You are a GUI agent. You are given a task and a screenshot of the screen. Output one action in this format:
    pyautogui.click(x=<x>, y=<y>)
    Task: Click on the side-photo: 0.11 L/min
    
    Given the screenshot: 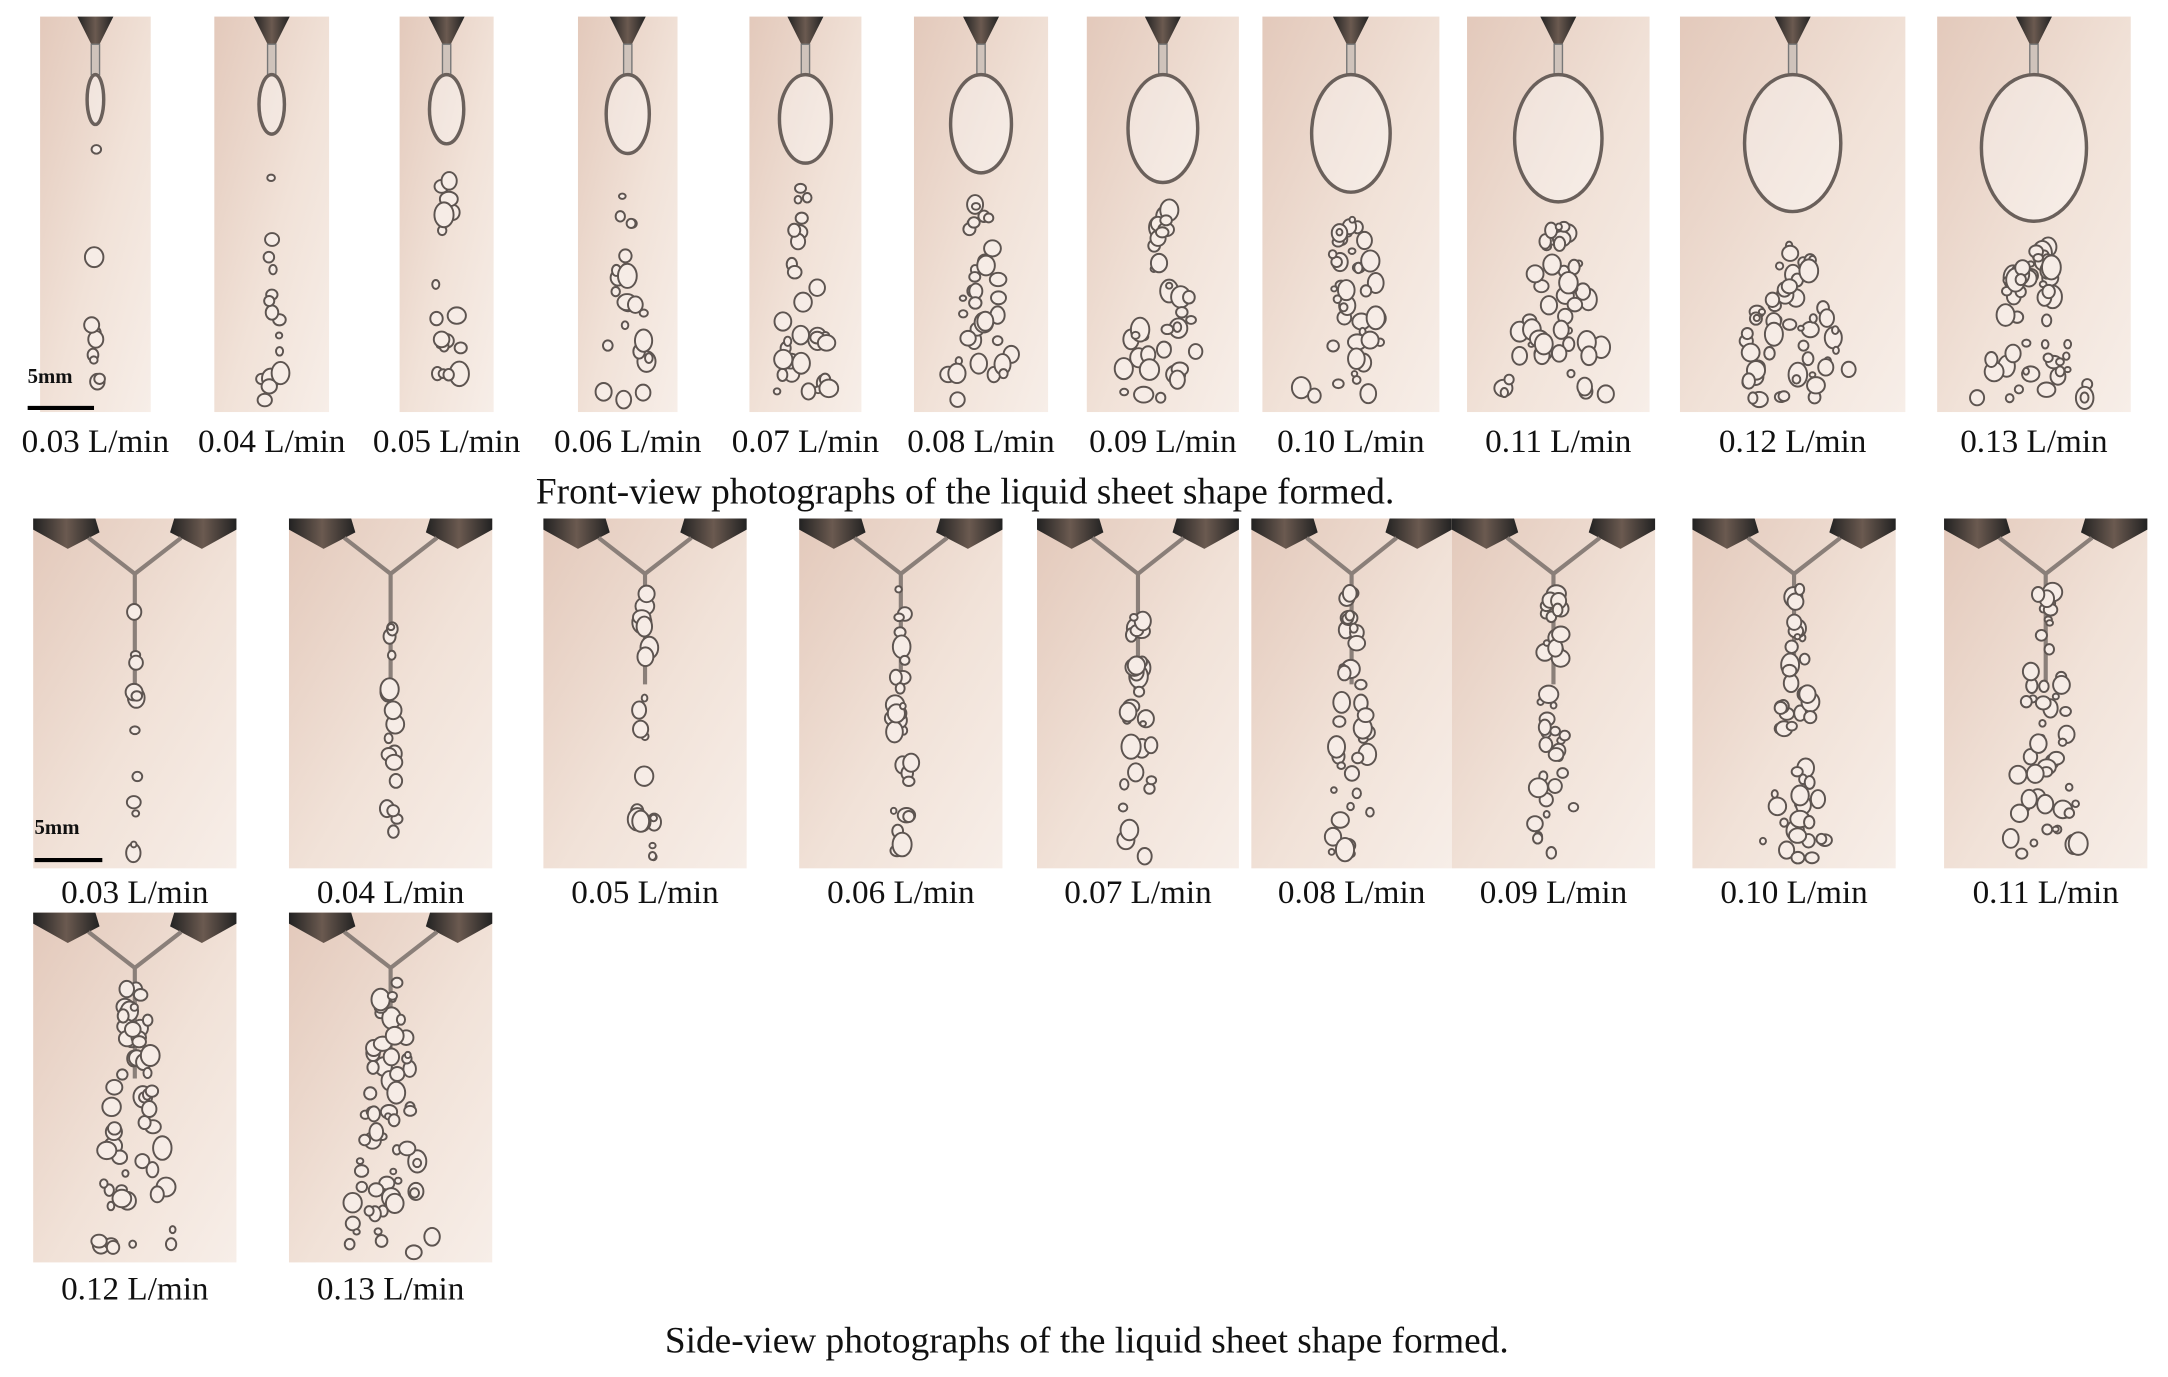 What is the action you would take?
    pyautogui.click(x=2046, y=714)
    